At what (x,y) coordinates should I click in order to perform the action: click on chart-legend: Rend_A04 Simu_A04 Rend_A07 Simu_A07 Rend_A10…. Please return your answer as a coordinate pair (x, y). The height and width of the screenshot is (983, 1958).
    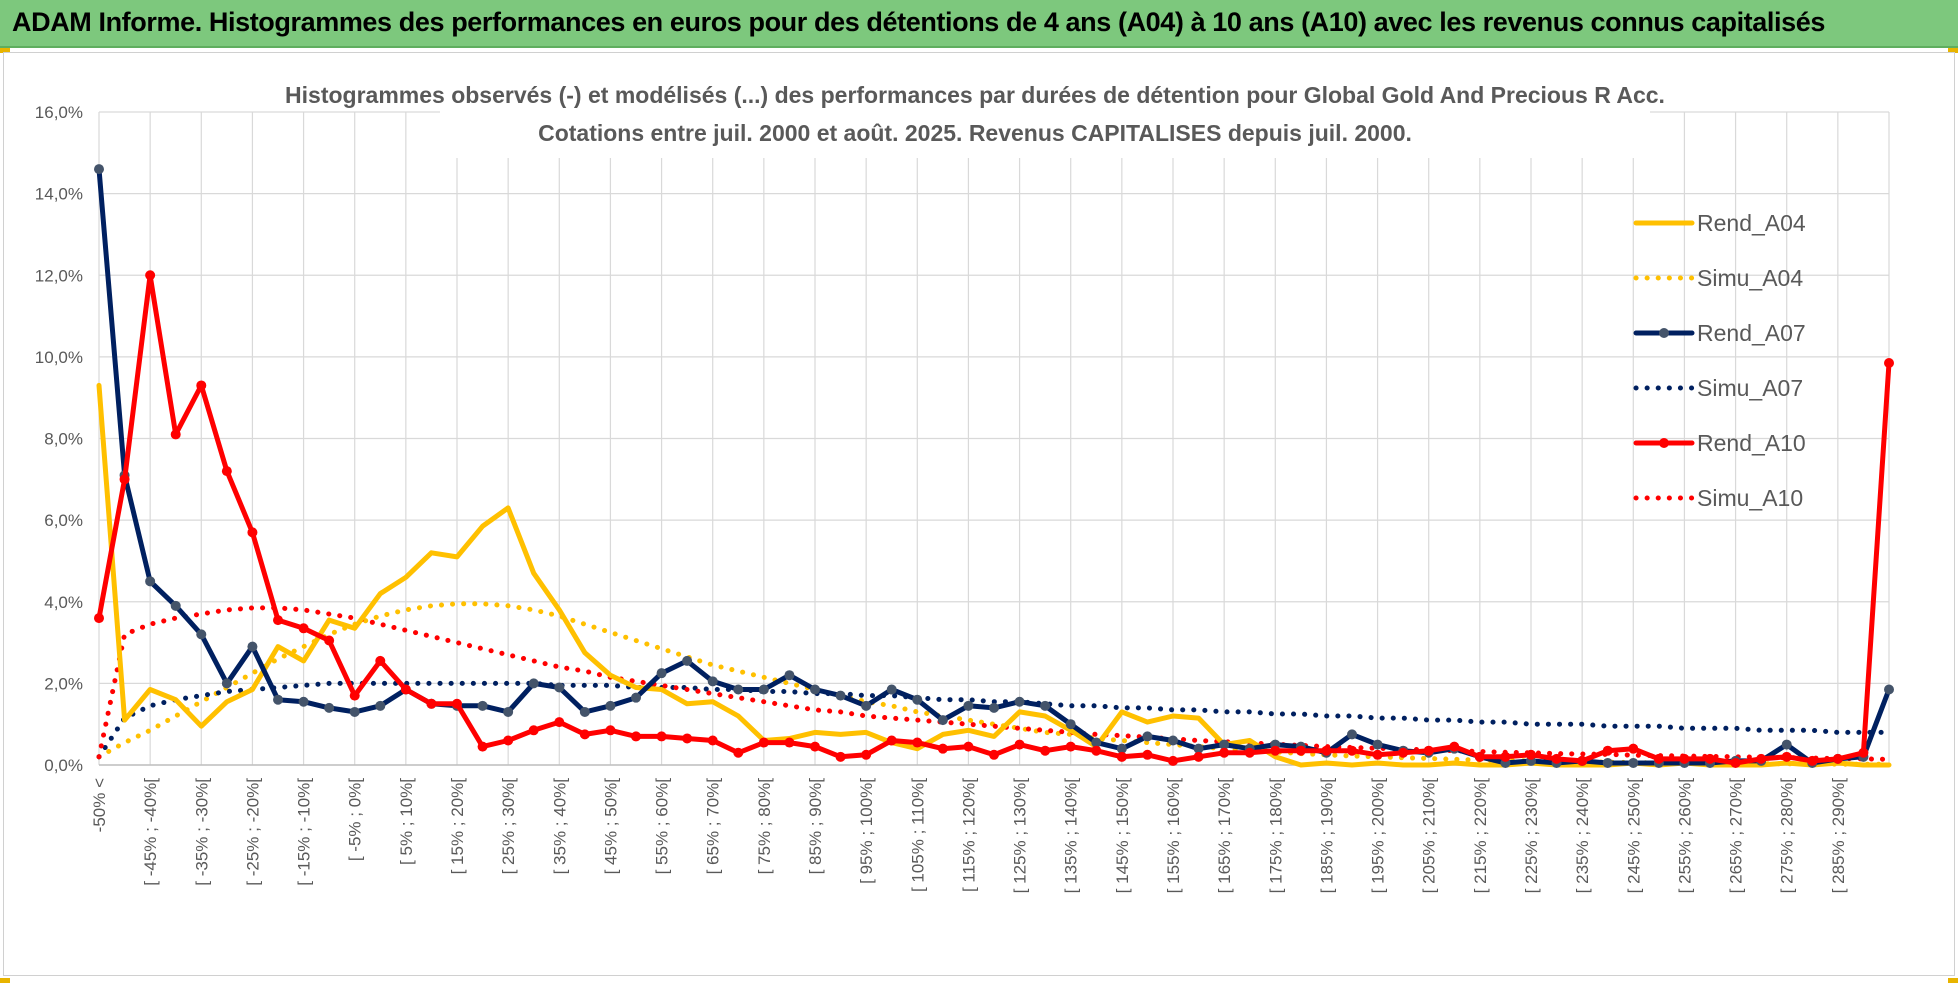
    Looking at the image, I should click on (1719, 360).